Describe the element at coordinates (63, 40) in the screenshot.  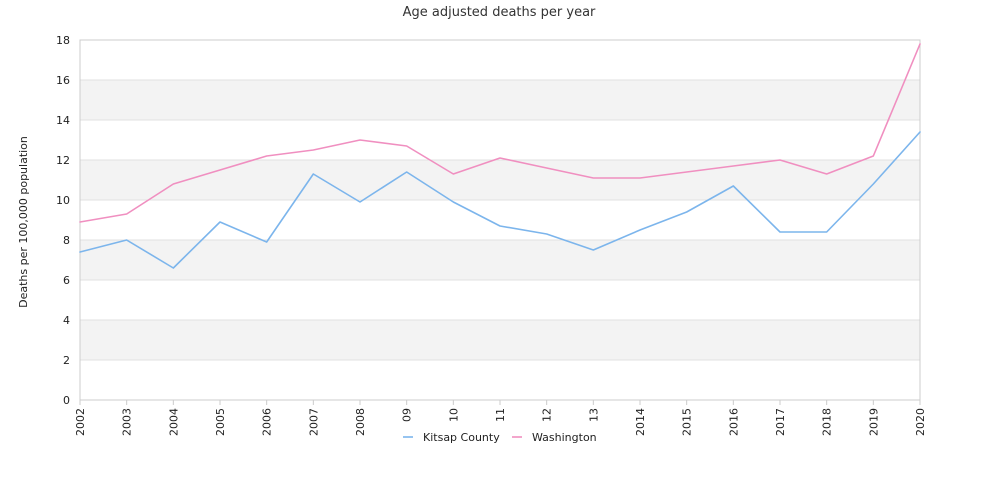
I see `y-tick-label: 18` at that location.